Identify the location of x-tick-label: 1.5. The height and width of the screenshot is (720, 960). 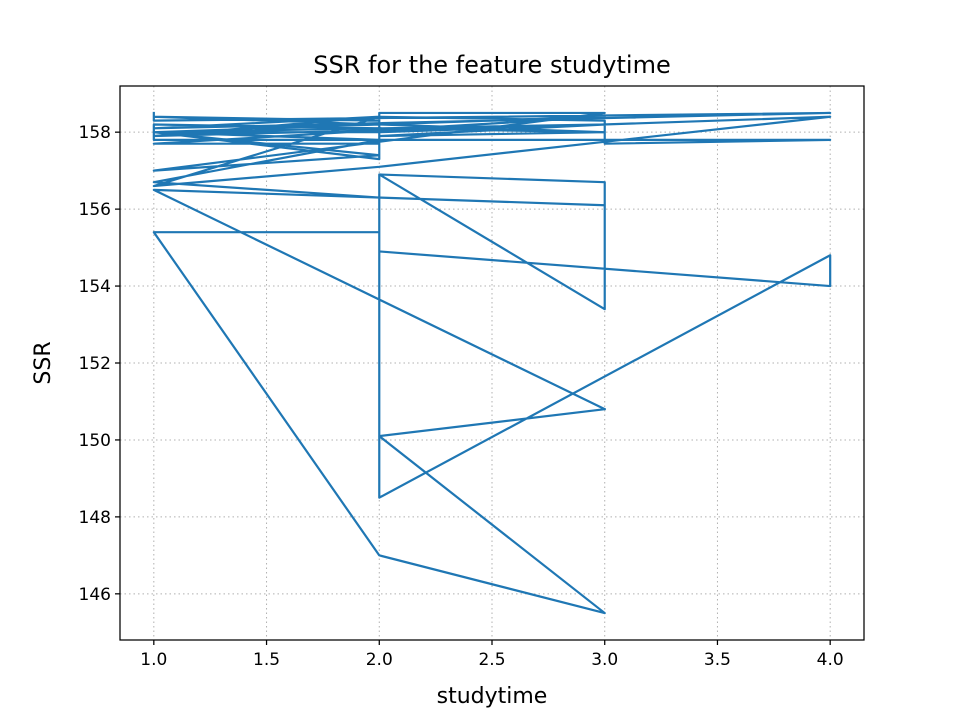
(266, 660).